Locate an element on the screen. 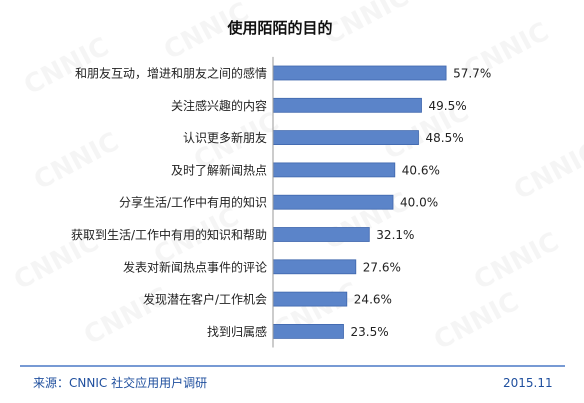  value-label: 57.7% is located at coordinates (472, 74).